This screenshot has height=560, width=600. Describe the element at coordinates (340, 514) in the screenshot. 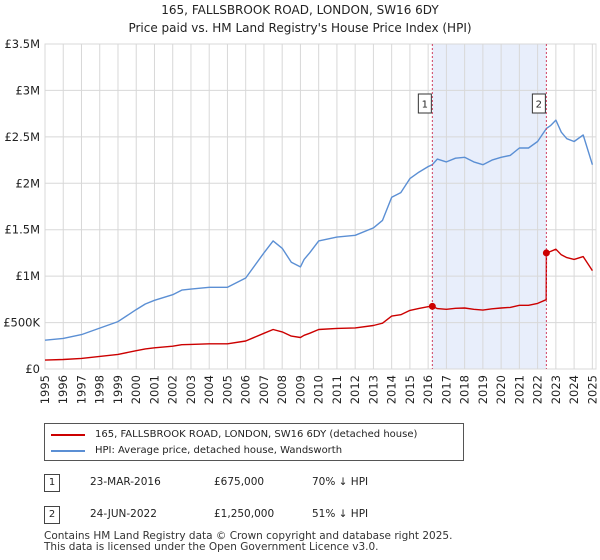

I see `sale-hpi-diff: 51% ↓ HPI` at that location.